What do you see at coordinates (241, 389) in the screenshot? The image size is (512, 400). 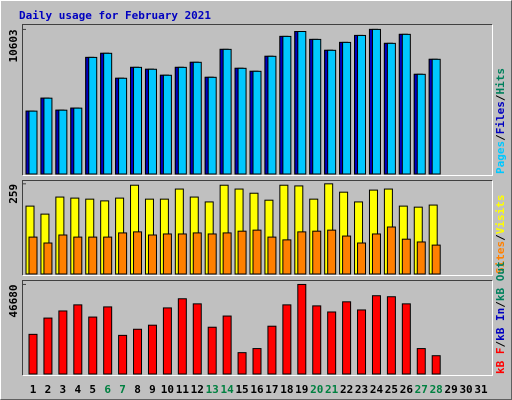 I see `x-tick-label: 15` at bounding box center [241, 389].